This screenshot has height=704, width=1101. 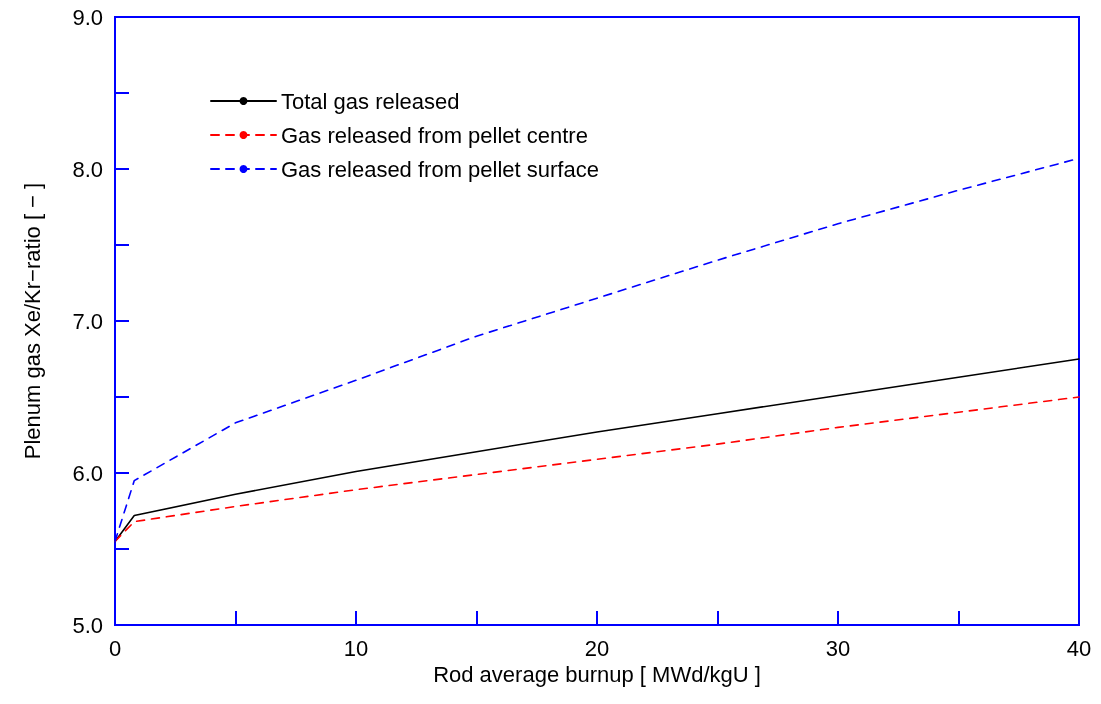 What do you see at coordinates (440, 169) in the screenshot?
I see `legend-label: Gas released from pellet surface` at bounding box center [440, 169].